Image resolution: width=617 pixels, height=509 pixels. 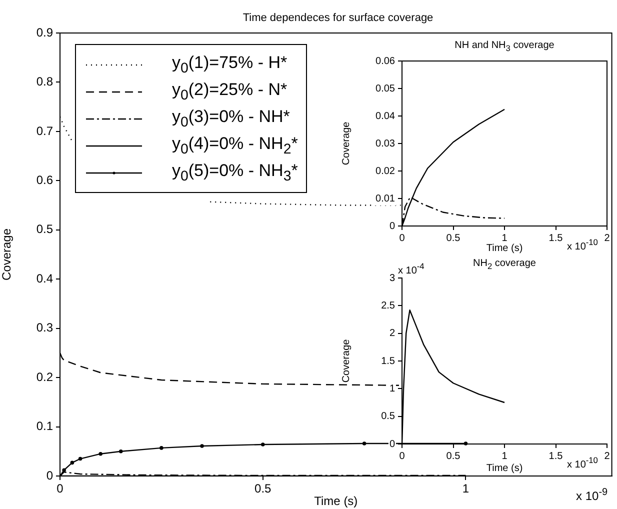 What do you see at coordinates (45, 278) in the screenshot?
I see `y-tick-label: 0.4` at bounding box center [45, 278].